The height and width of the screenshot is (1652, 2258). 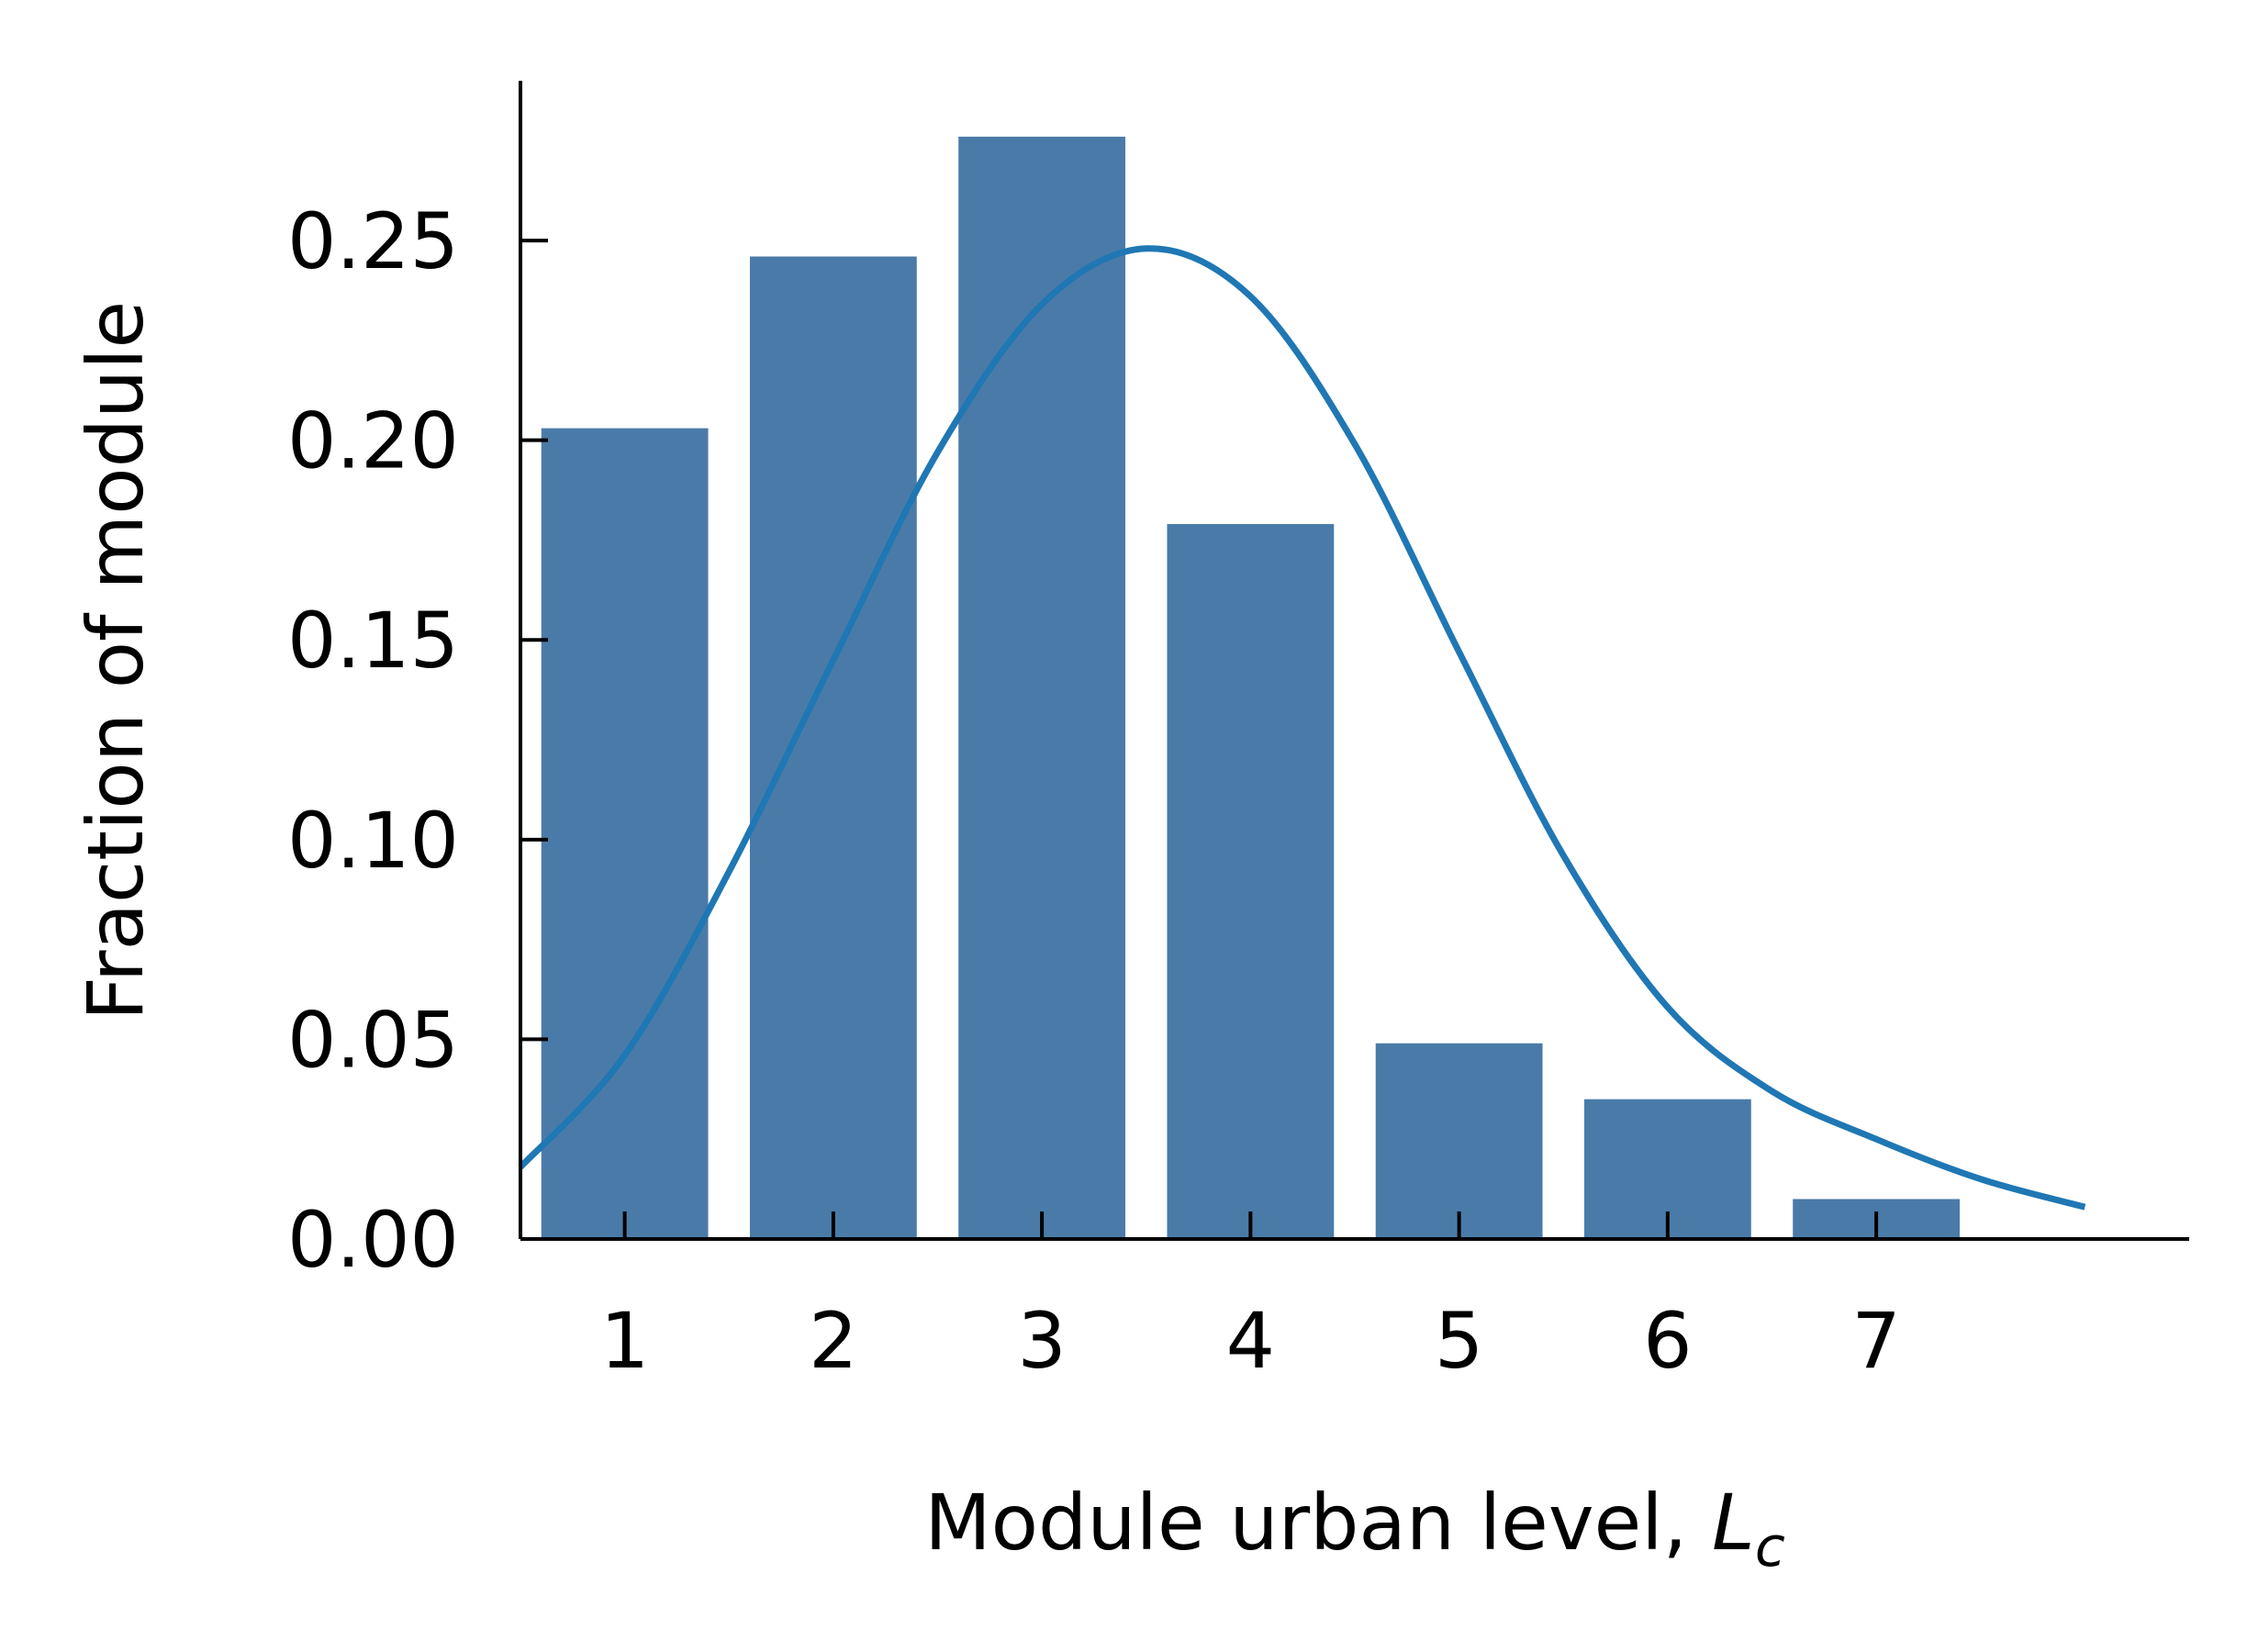 I want to click on x-axis-label-text: Module urban level,, so click(x=1318, y=1523).